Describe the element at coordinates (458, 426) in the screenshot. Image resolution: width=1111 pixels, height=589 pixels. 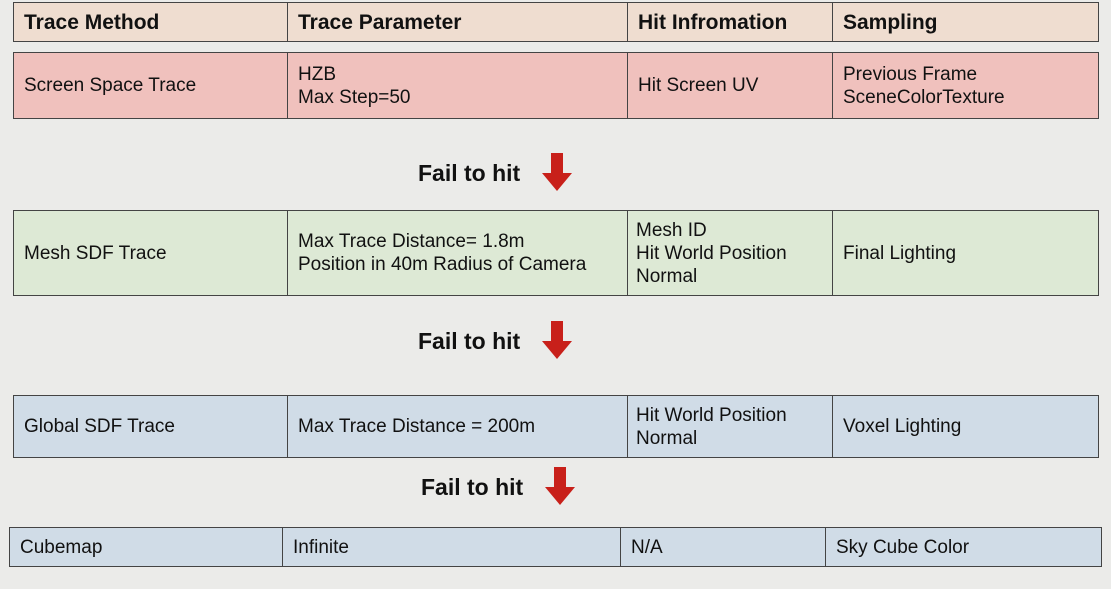
I see `cell-parameter: Max Trace Distance = 200m` at that location.